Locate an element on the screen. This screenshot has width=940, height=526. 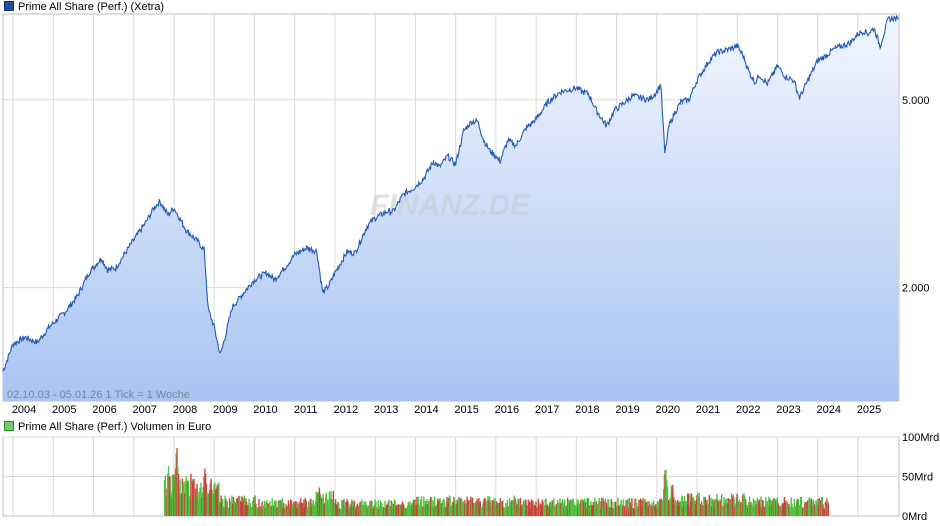
x-tick-label: 2021 is located at coordinates (708, 410).